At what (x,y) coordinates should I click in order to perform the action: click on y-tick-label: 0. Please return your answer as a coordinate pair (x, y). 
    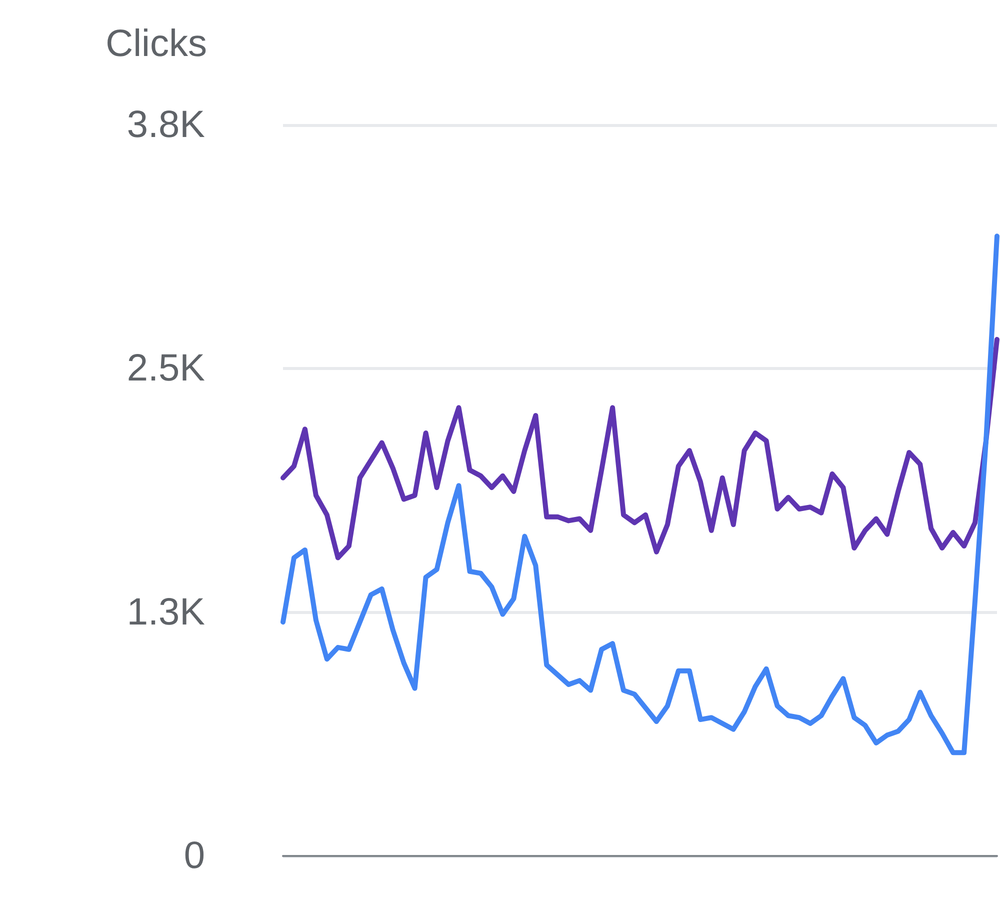
    Looking at the image, I should click on (194, 856).